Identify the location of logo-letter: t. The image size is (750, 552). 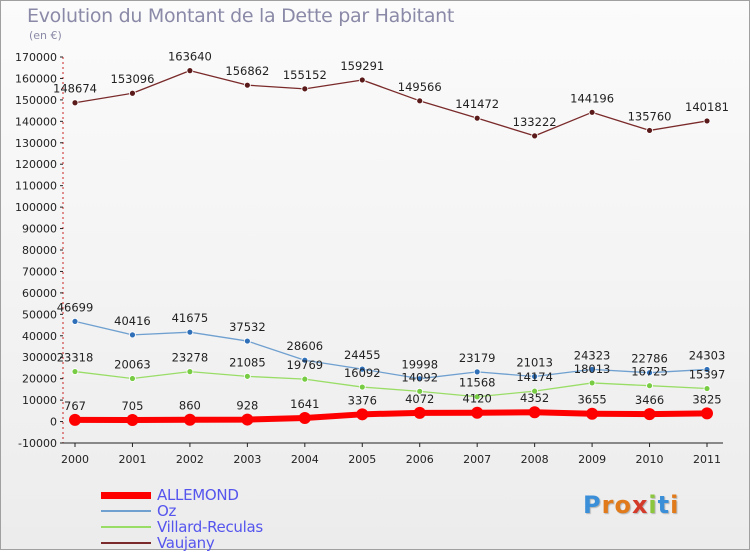
(664, 505).